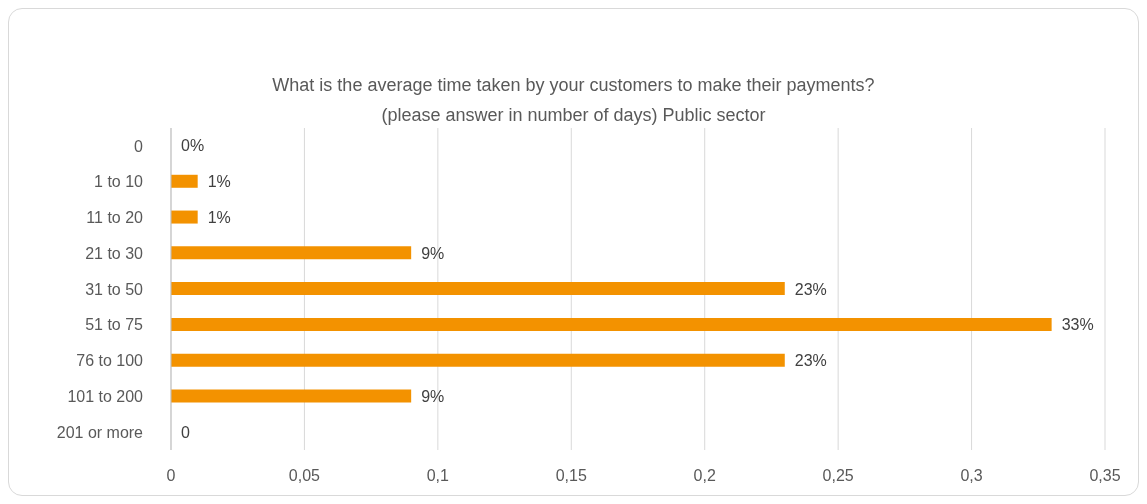  I want to click on y-tick-label: 76 to 100, so click(110, 361).